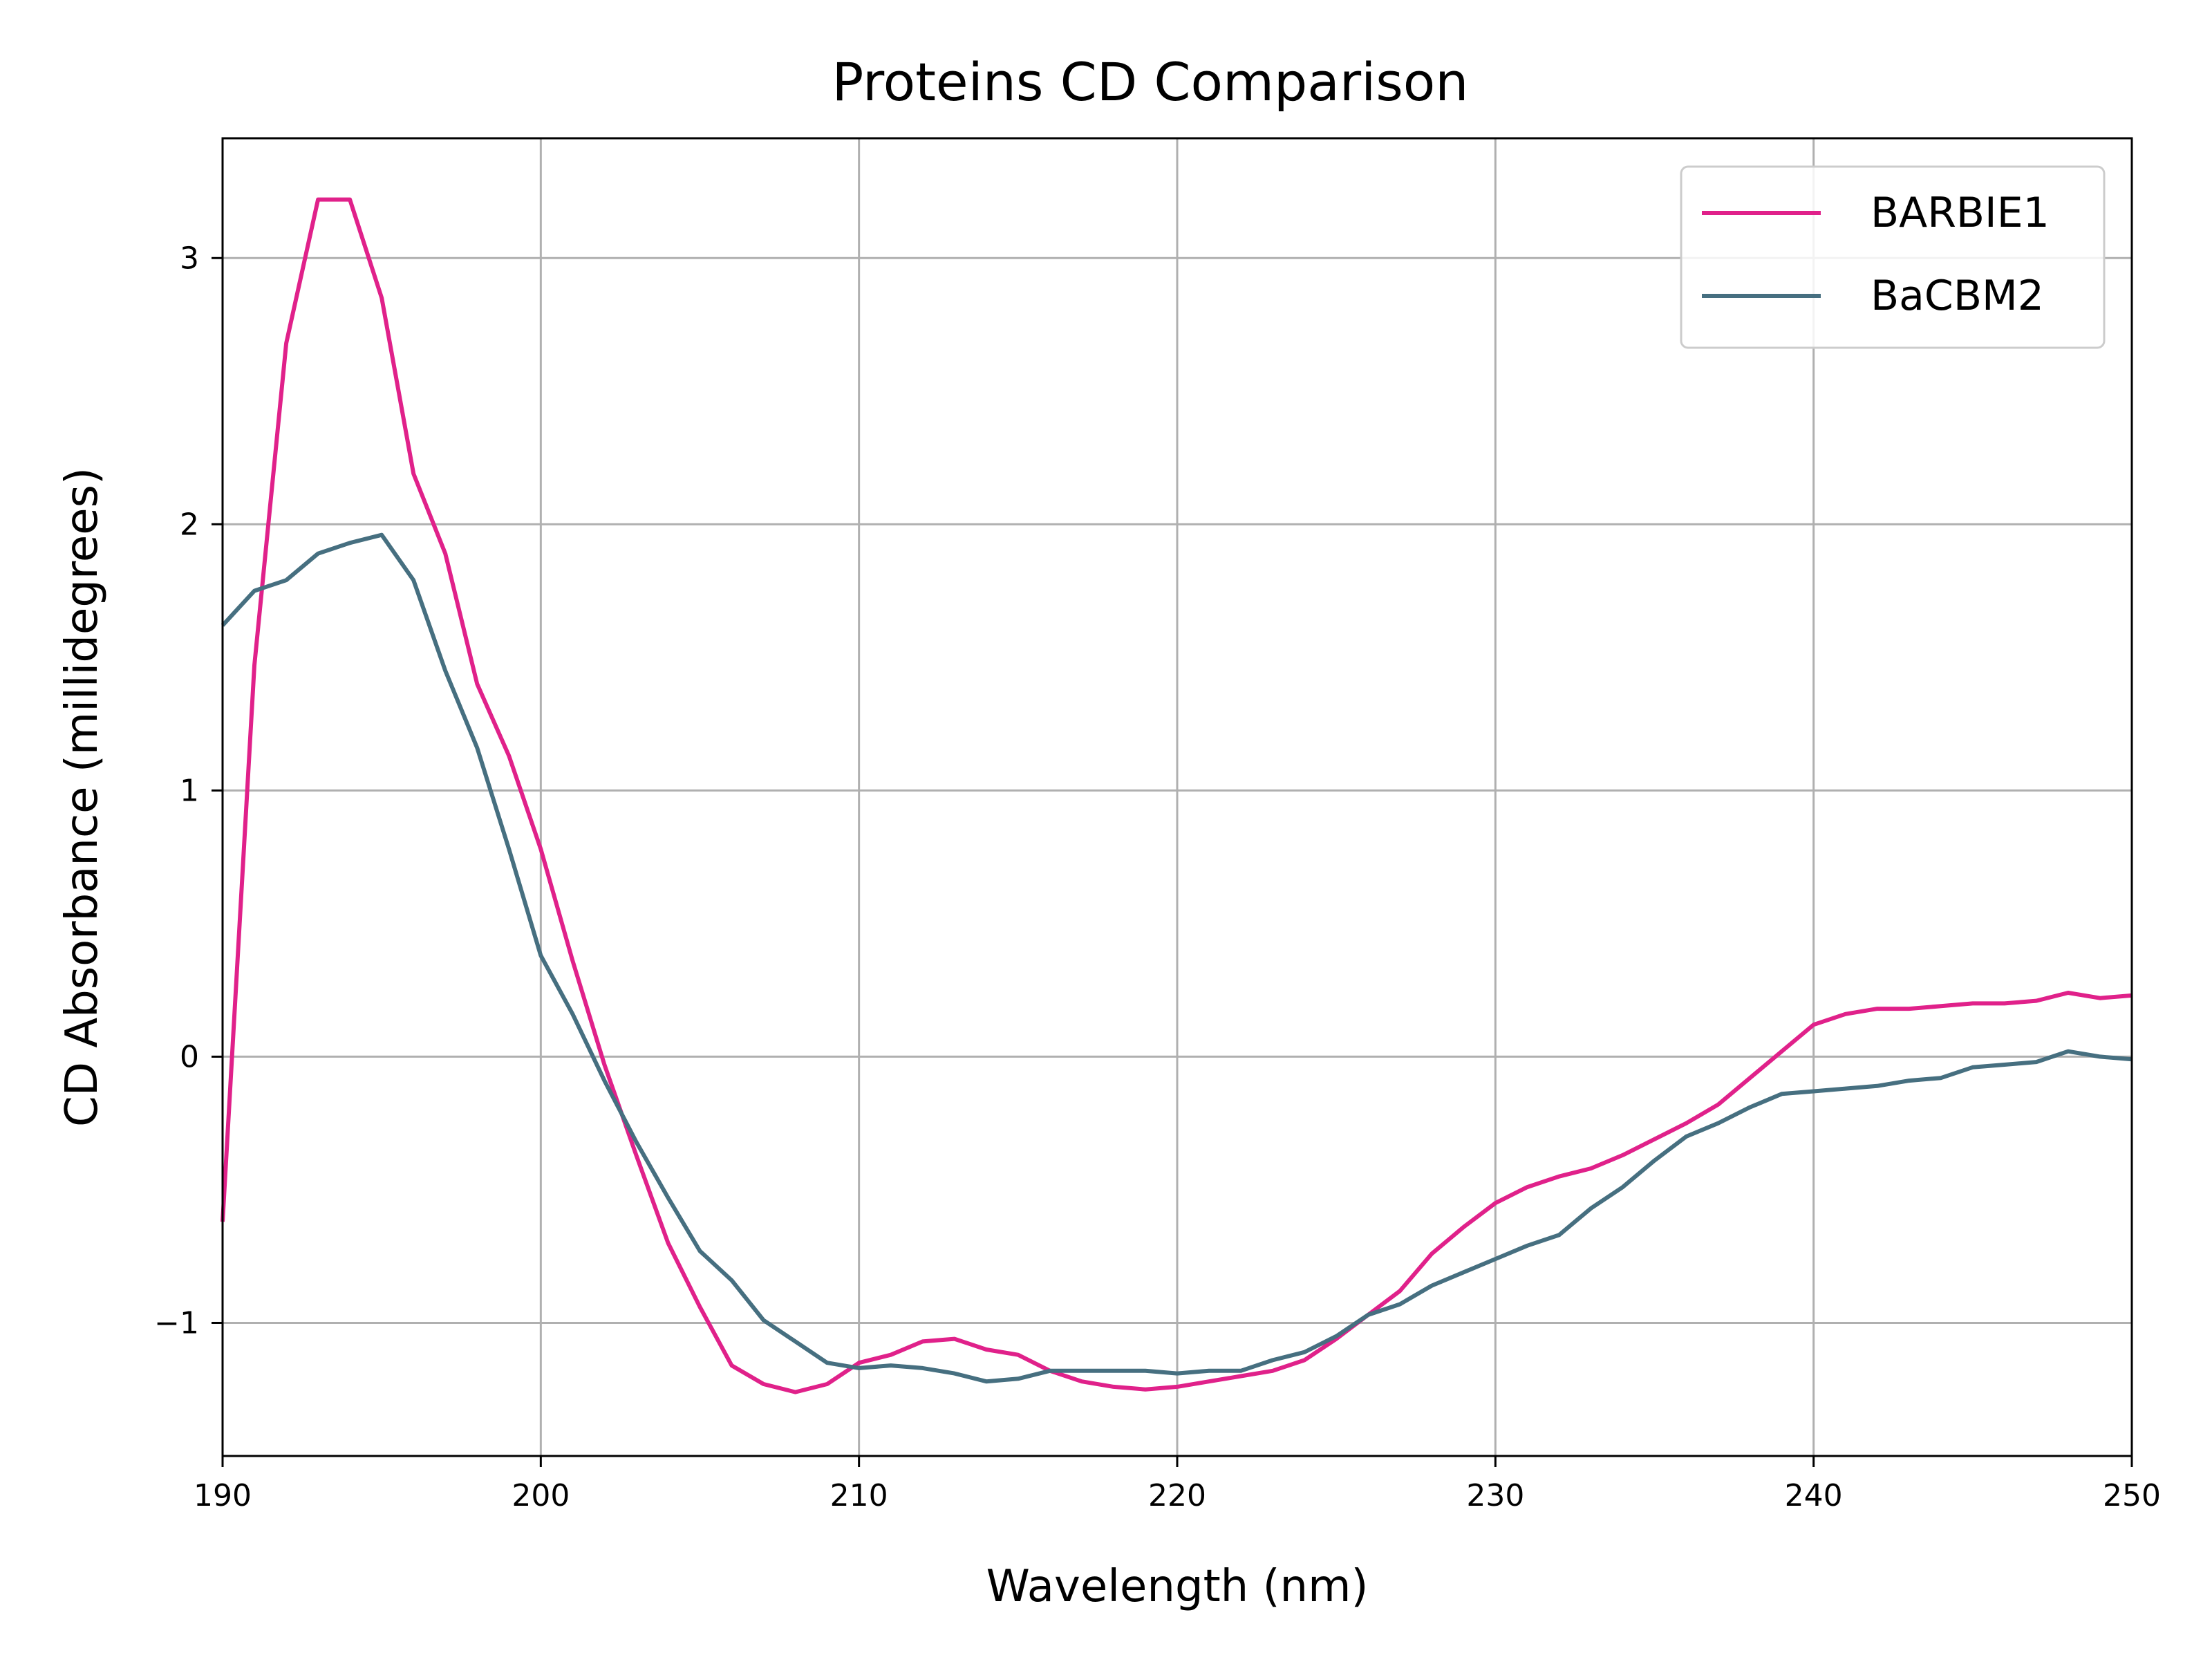  What do you see at coordinates (190, 1057) in the screenshot?
I see `y-tick-label: 0` at bounding box center [190, 1057].